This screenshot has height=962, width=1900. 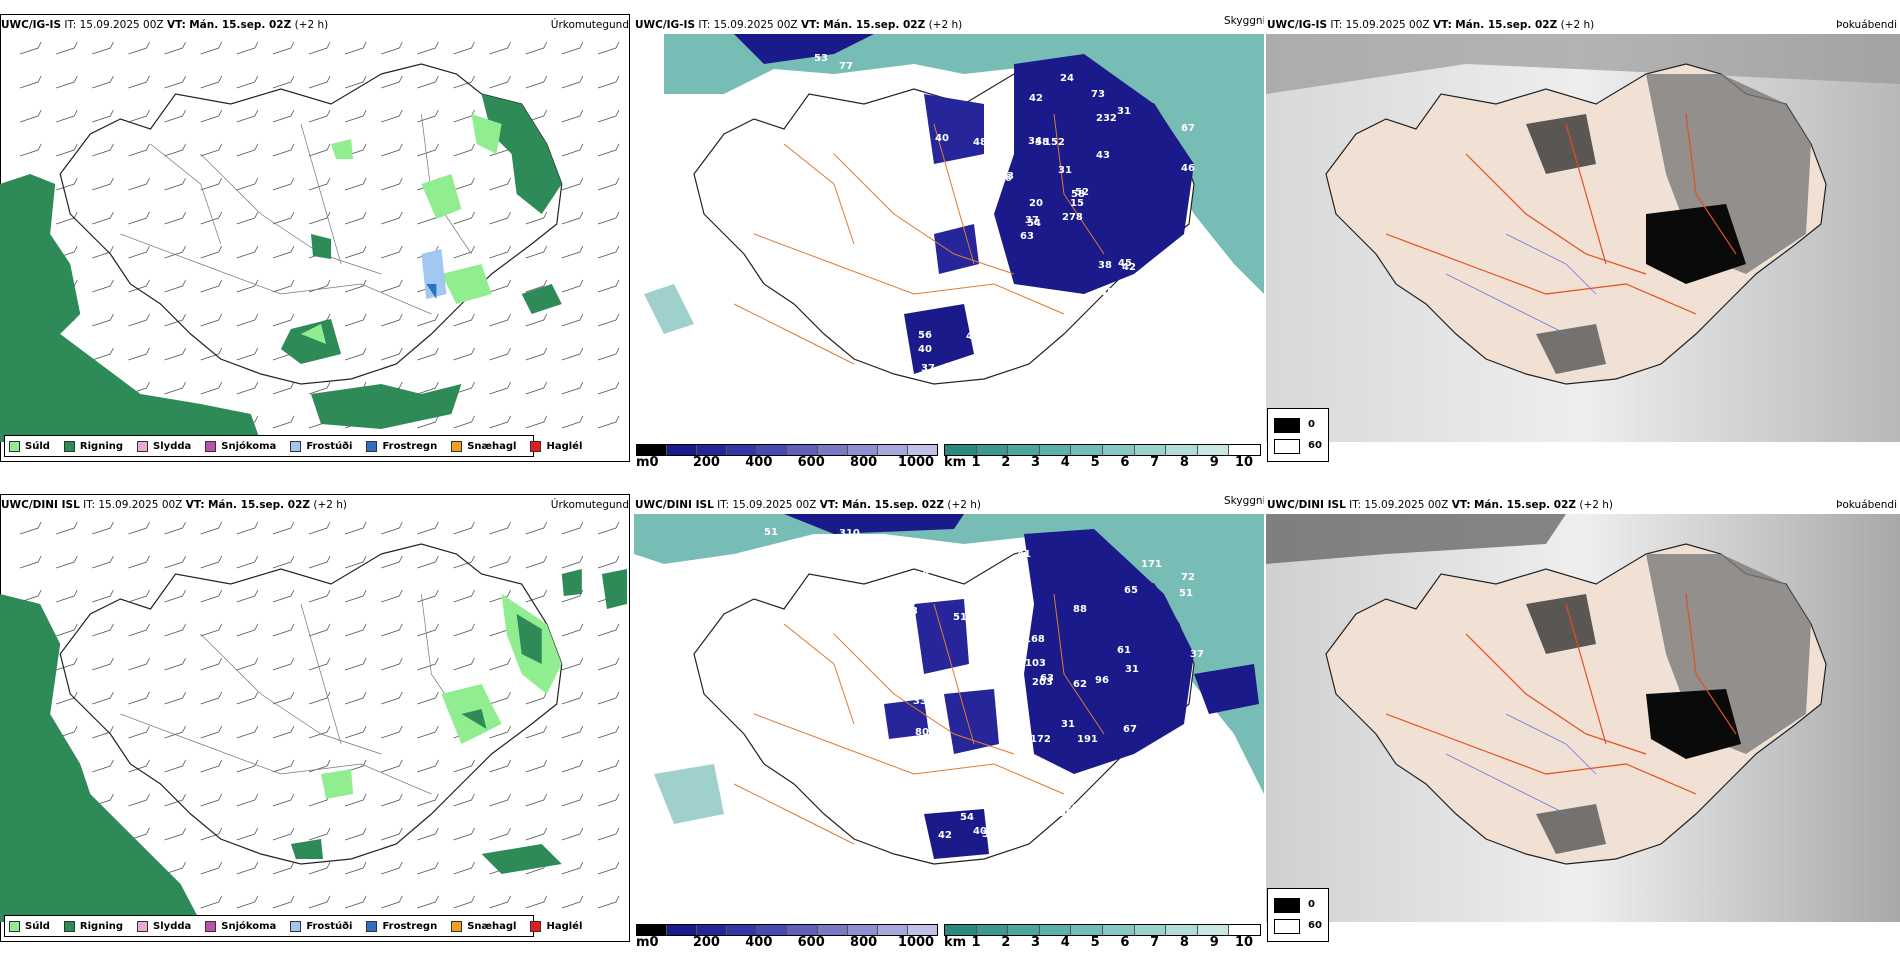 What do you see at coordinates (483, 446) in the screenshot?
I see `legend-item: Snæhagl` at bounding box center [483, 446].